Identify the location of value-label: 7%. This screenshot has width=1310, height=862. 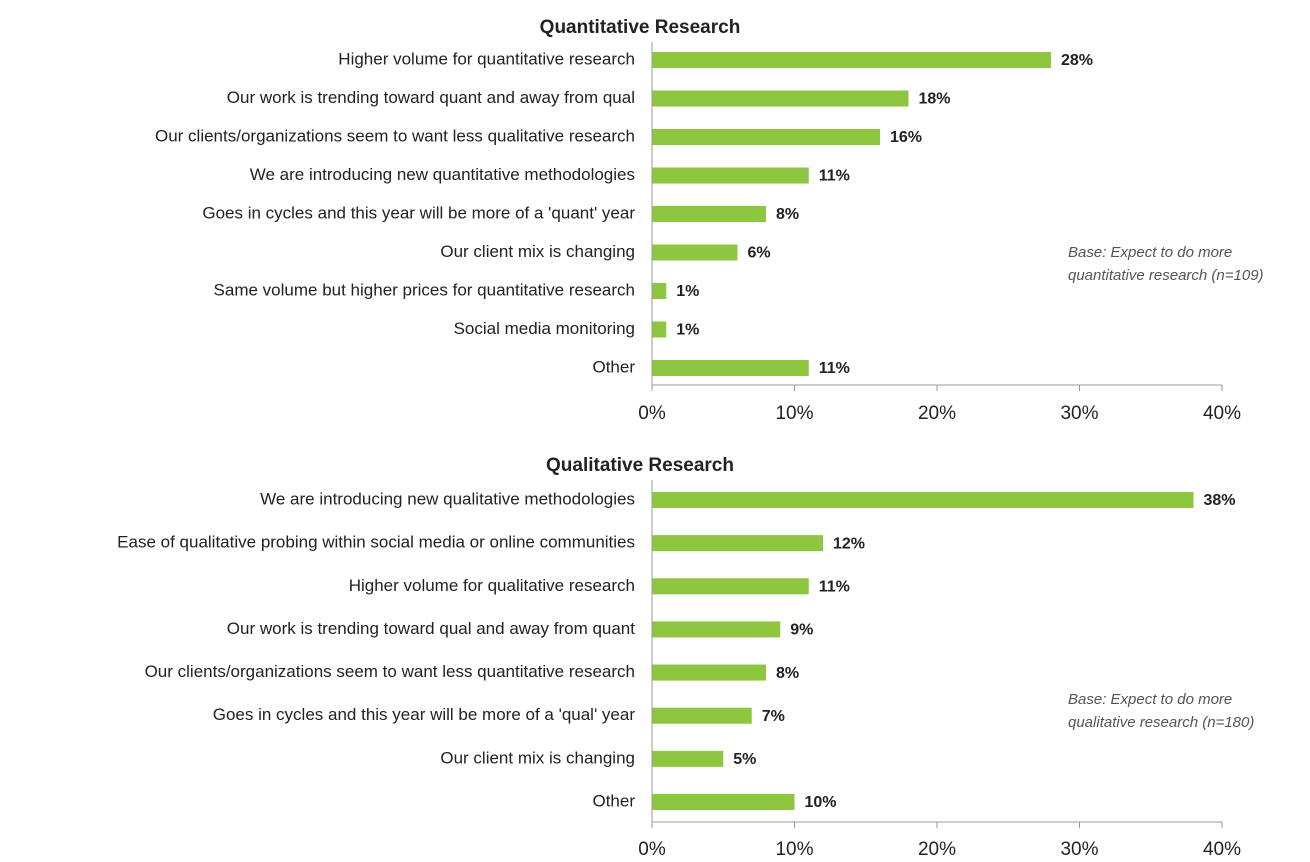
(773, 716).